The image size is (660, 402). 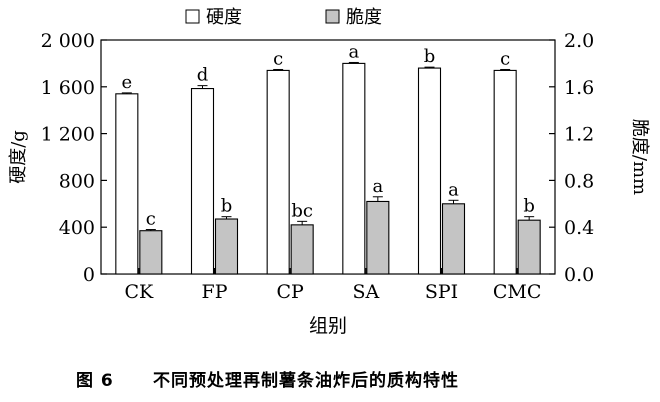 I want to click on right-tick-label: 2.0, so click(x=579, y=41).